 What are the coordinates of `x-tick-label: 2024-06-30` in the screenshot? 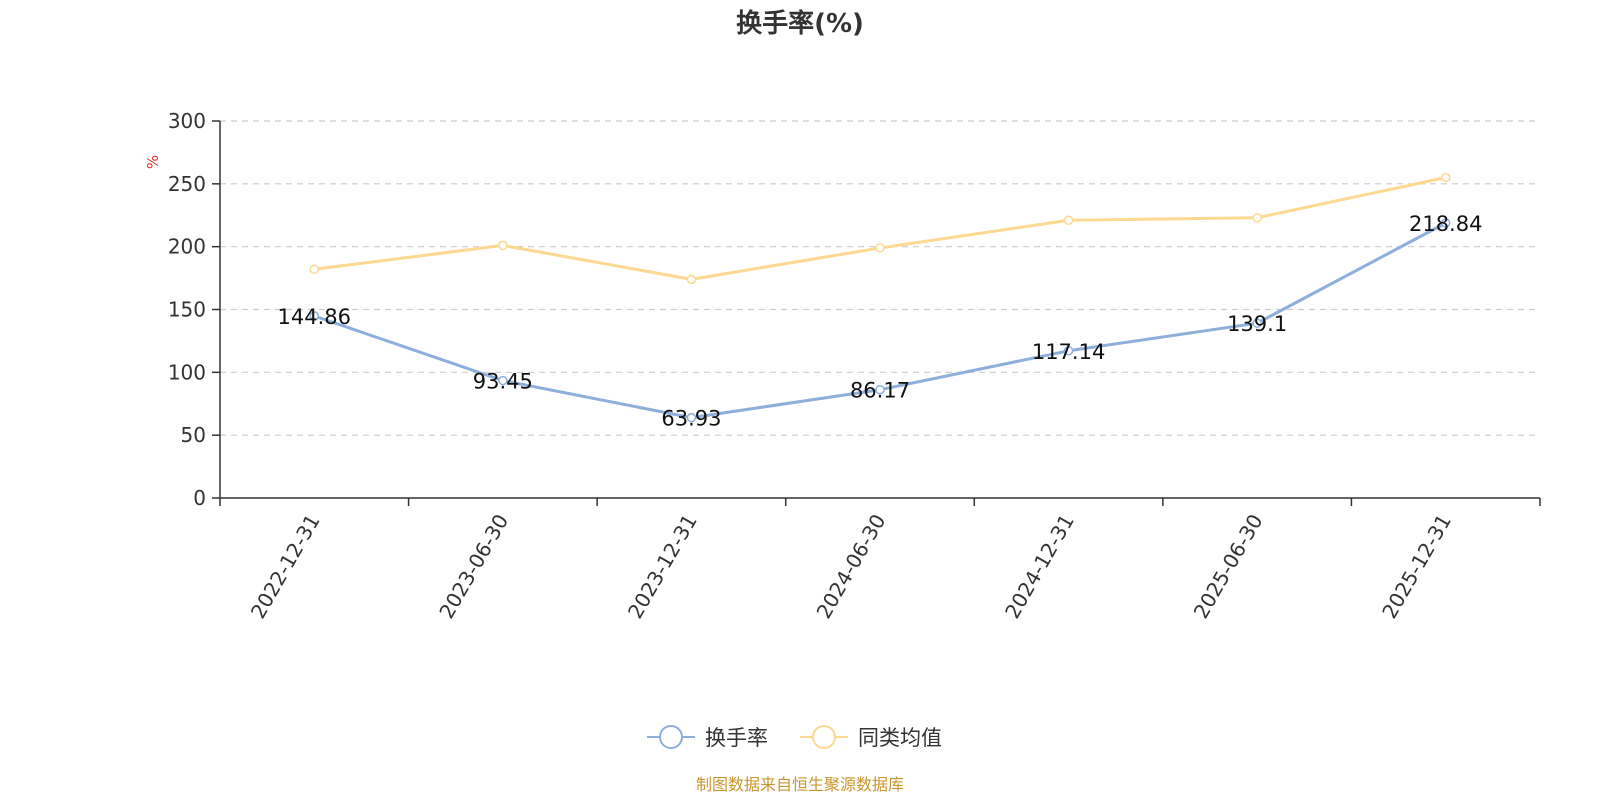 It's located at (850, 566).